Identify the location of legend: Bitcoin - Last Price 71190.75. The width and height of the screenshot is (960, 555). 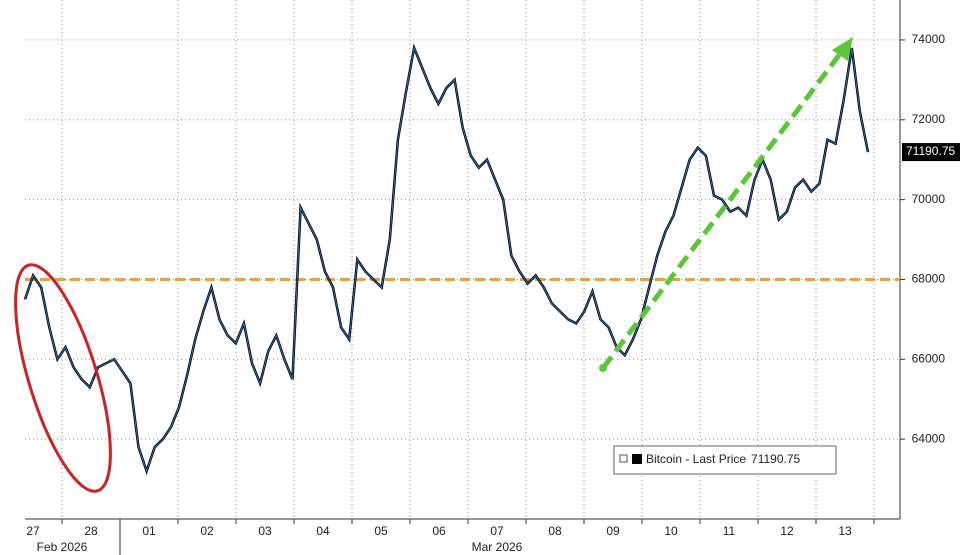
(725, 460).